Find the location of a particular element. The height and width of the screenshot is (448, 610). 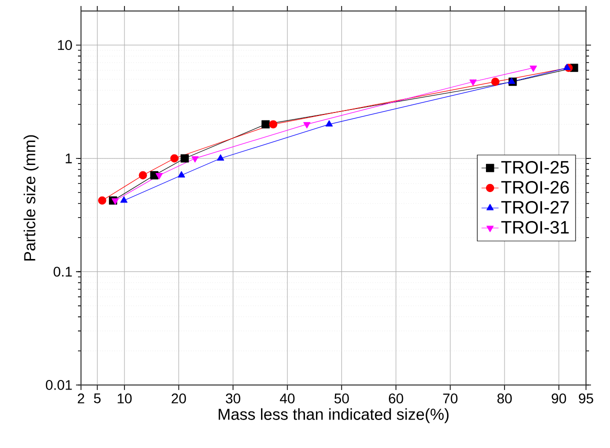

y-tick-label: 0.01 is located at coordinates (59, 385).